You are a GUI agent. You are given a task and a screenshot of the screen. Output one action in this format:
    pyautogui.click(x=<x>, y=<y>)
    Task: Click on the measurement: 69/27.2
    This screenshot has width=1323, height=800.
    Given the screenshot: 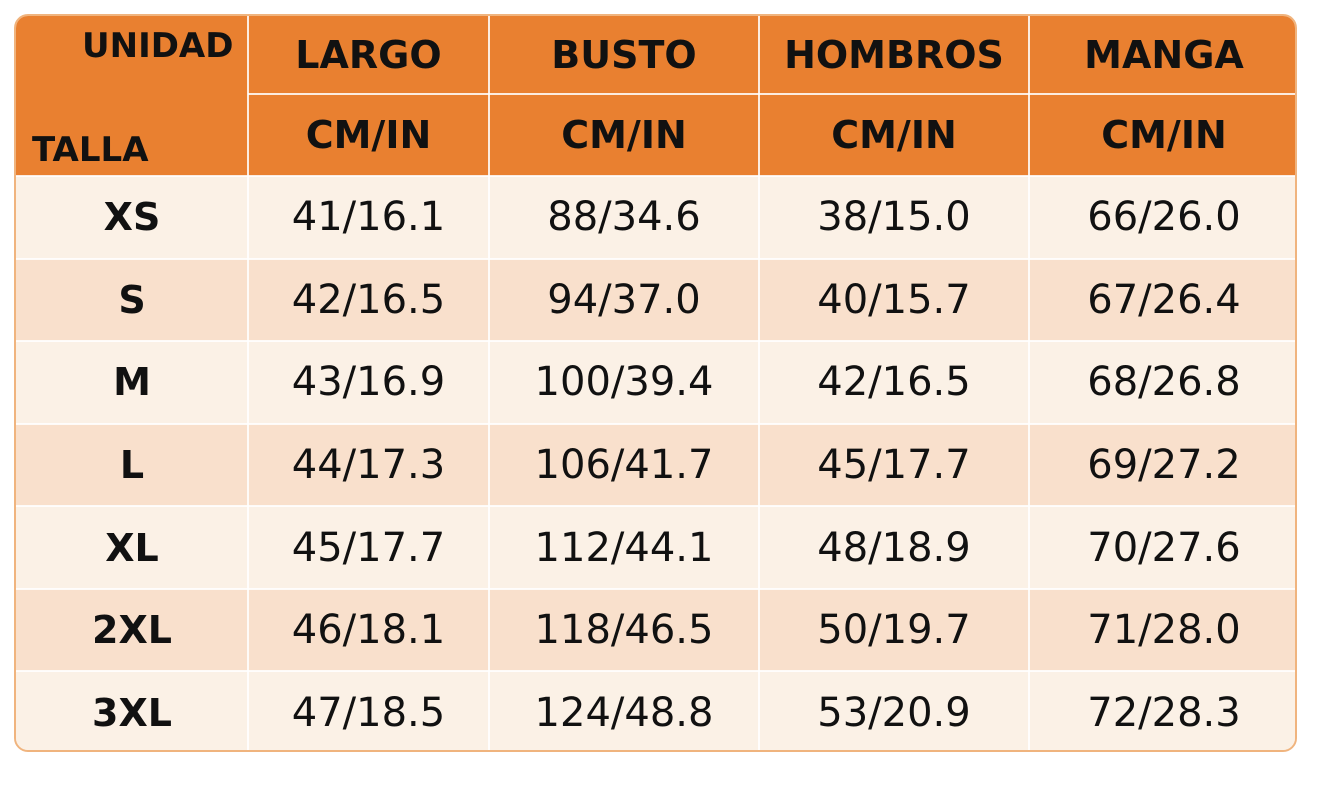 What is the action you would take?
    pyautogui.click(x=1162, y=465)
    